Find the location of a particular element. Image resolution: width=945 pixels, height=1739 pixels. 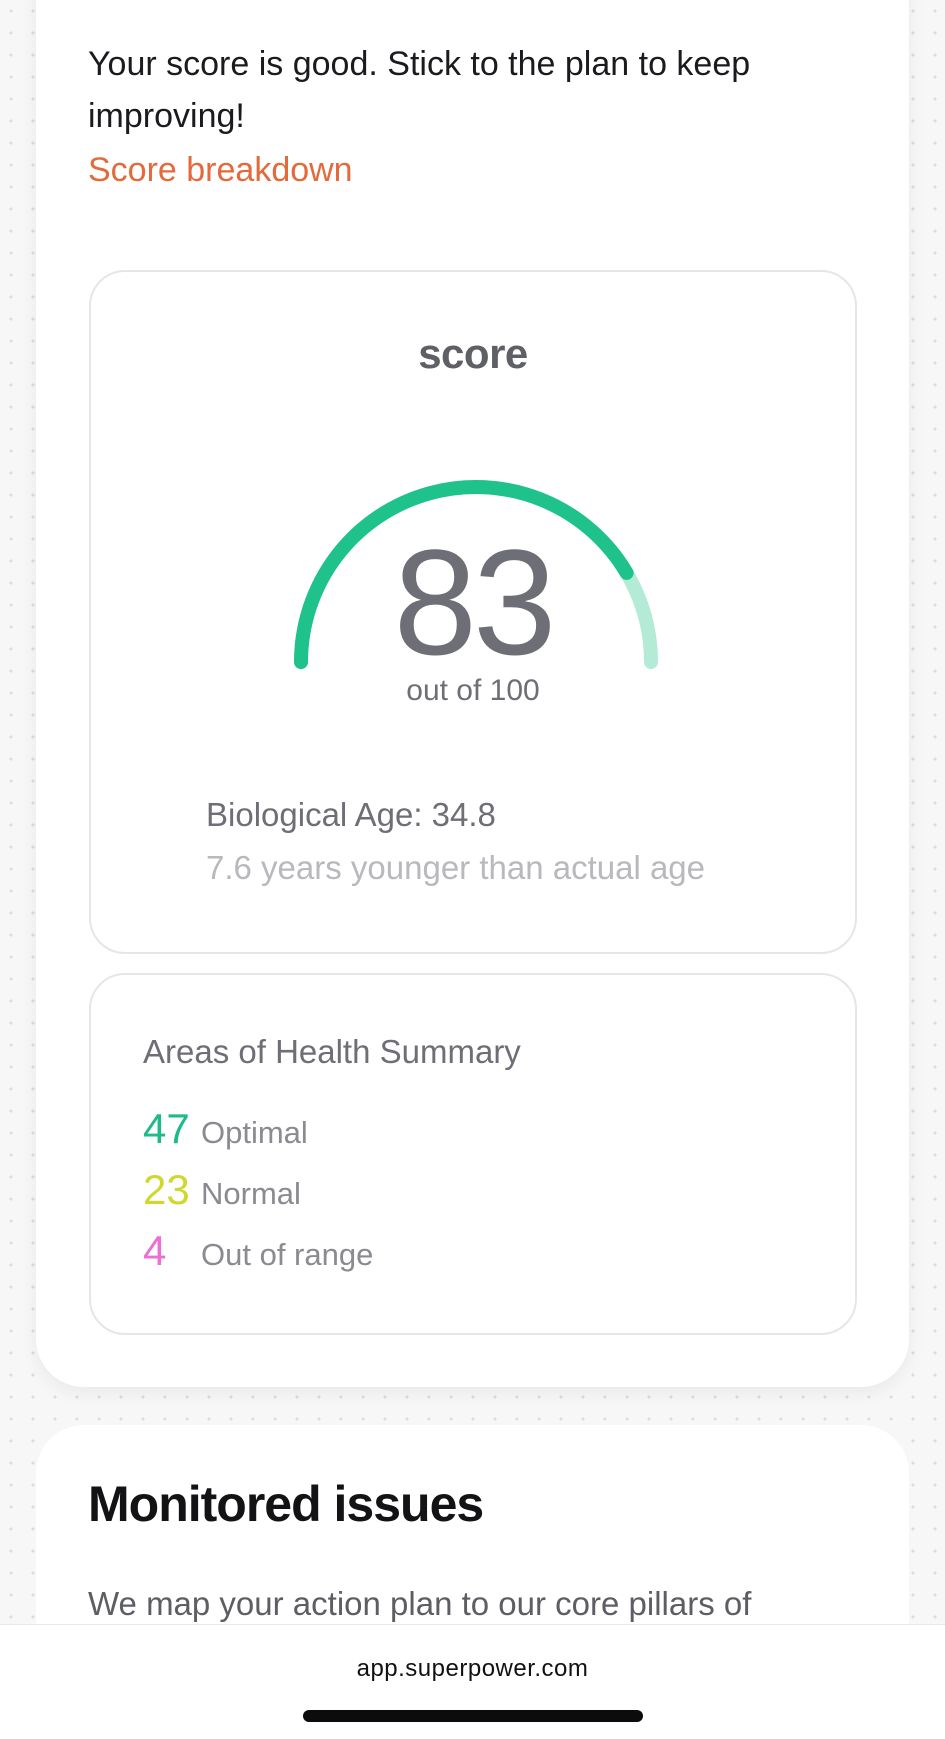

optimal-label: Optimal is located at coordinates (254, 1132).